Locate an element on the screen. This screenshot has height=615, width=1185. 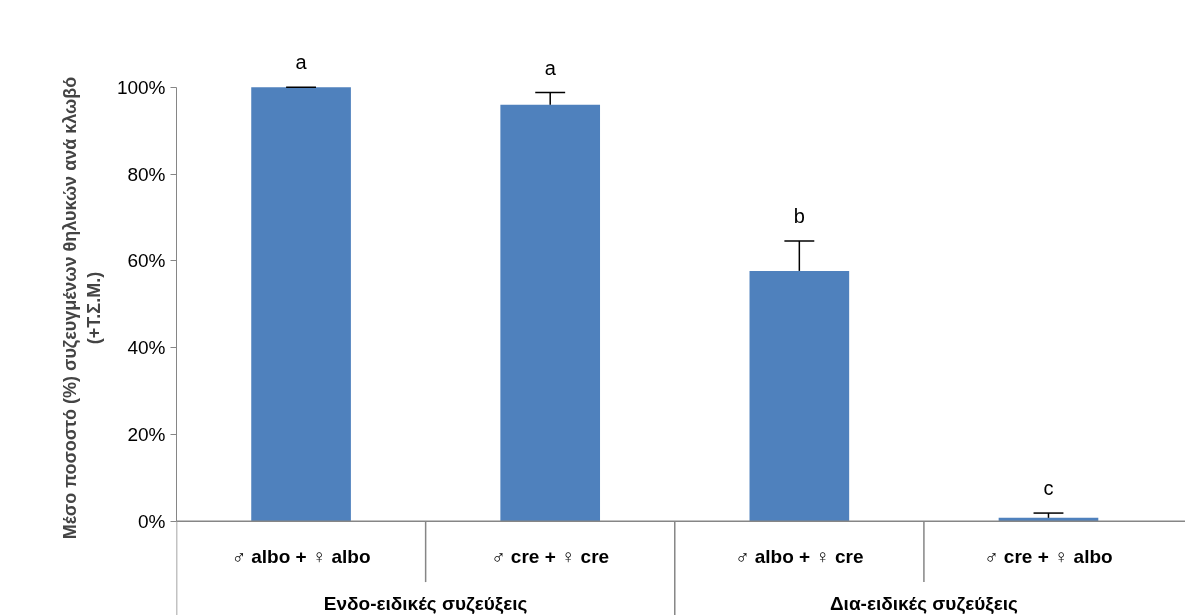
text: Ενδο-ειδικές συζεύξεις is located at coordinates (425, 604).